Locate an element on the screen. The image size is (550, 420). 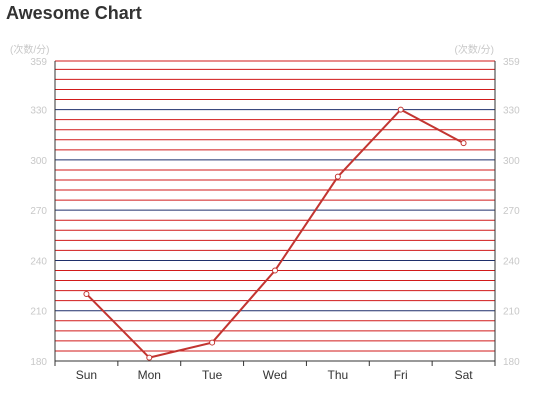
x-tick-labels: Sun Mon Tue Wed Thu Fri Sat is located at coordinates (274, 375).